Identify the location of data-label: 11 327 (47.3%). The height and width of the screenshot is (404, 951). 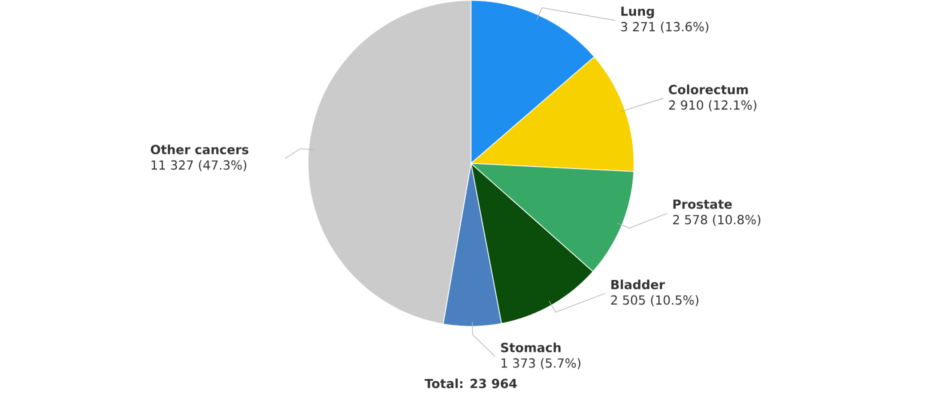
(199, 166).